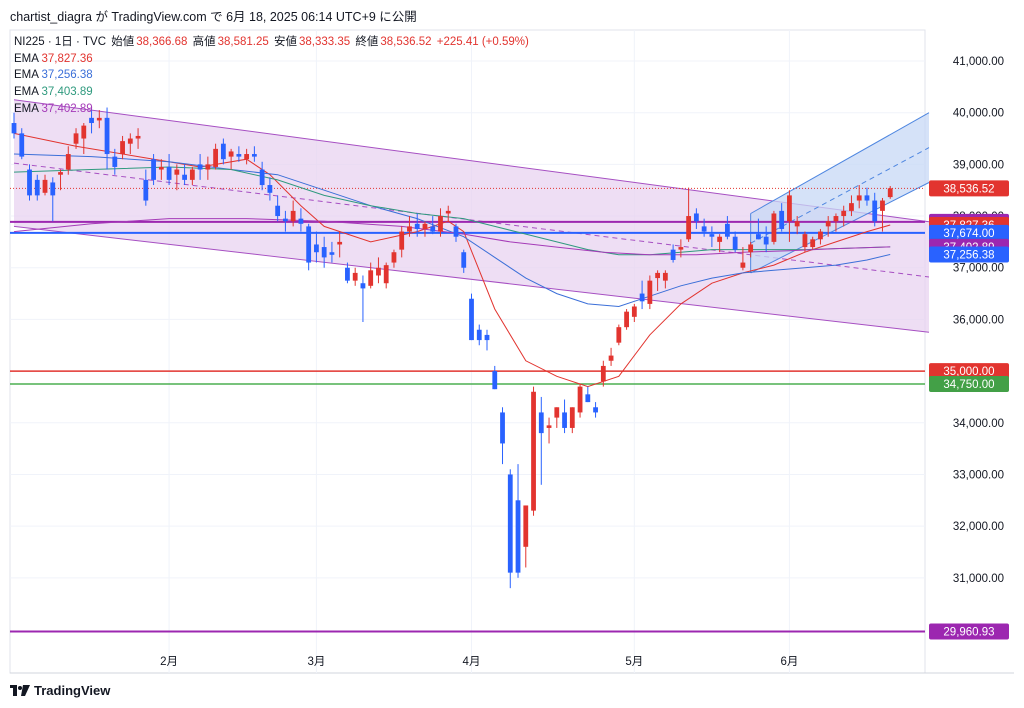 This screenshot has height=708, width=1024. Describe the element at coordinates (272, 109) in the screenshot. I see `ema-legend-row: EMA 37,402.89` at that location.